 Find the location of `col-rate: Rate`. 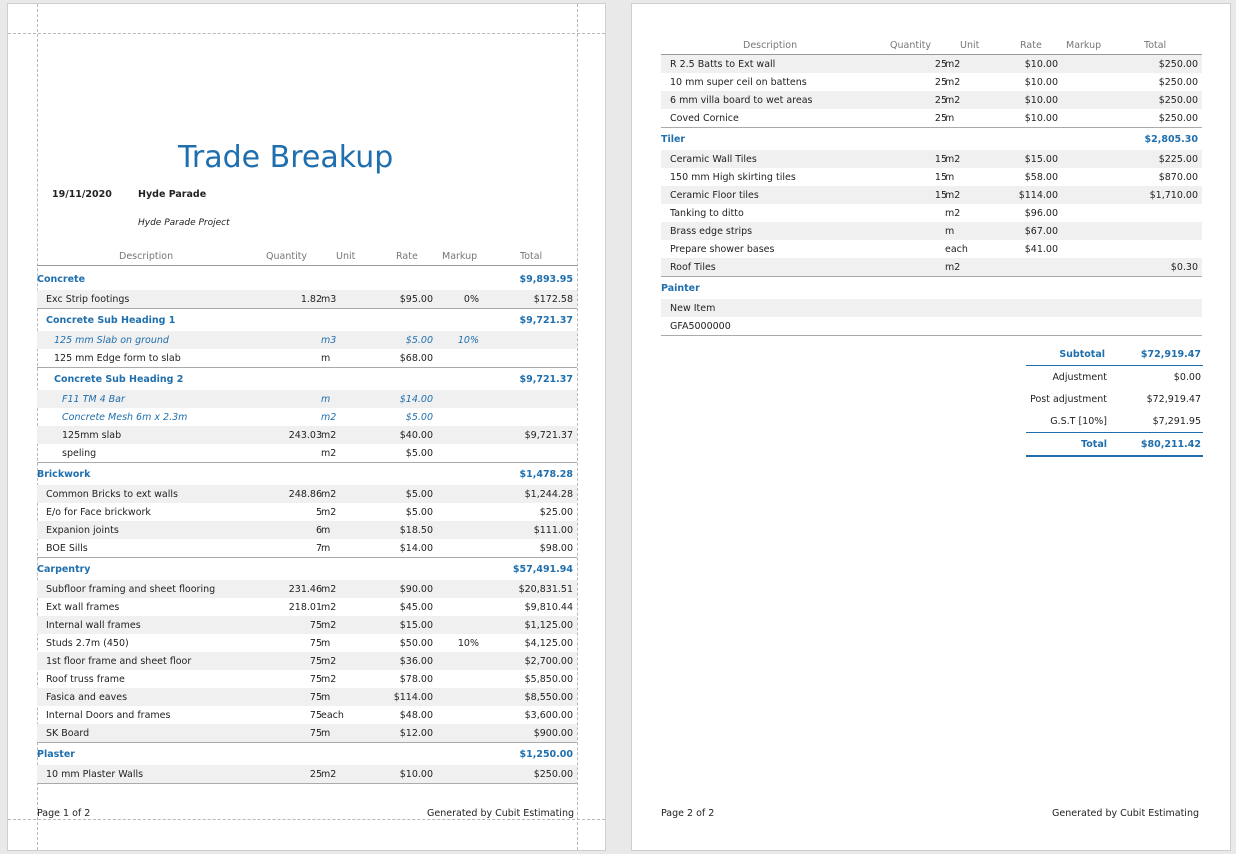

col-rate: Rate is located at coordinates (407, 256).